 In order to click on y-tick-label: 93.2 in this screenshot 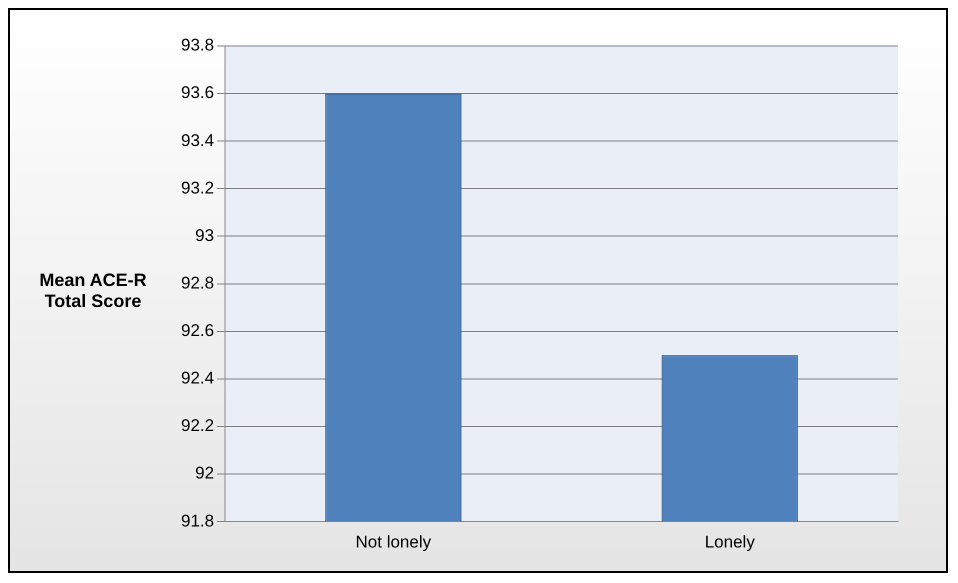, I will do `click(197, 187)`.